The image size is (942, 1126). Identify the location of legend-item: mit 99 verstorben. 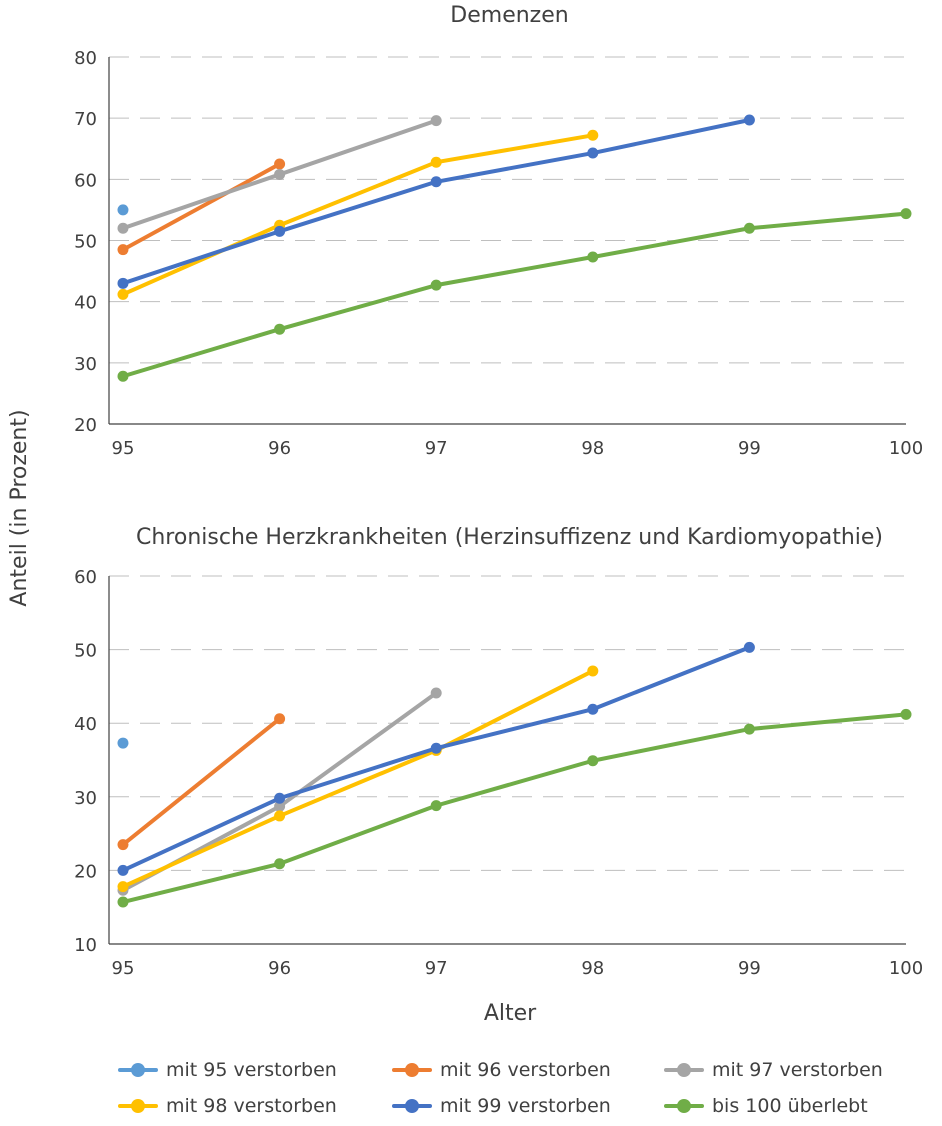
(528, 1106).